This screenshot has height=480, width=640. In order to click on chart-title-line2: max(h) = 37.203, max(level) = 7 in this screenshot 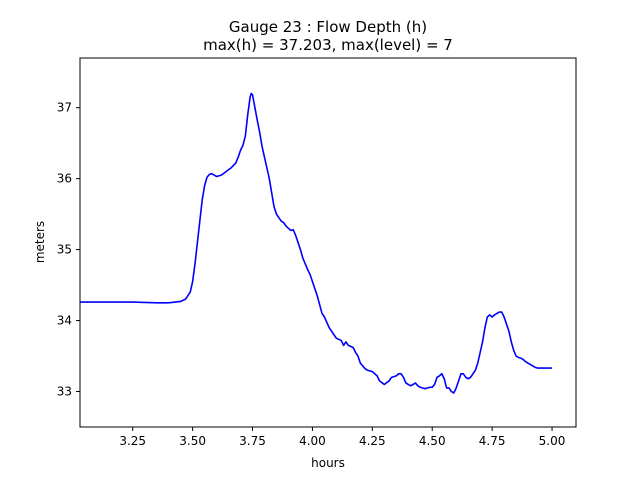, I will do `click(328, 45)`.